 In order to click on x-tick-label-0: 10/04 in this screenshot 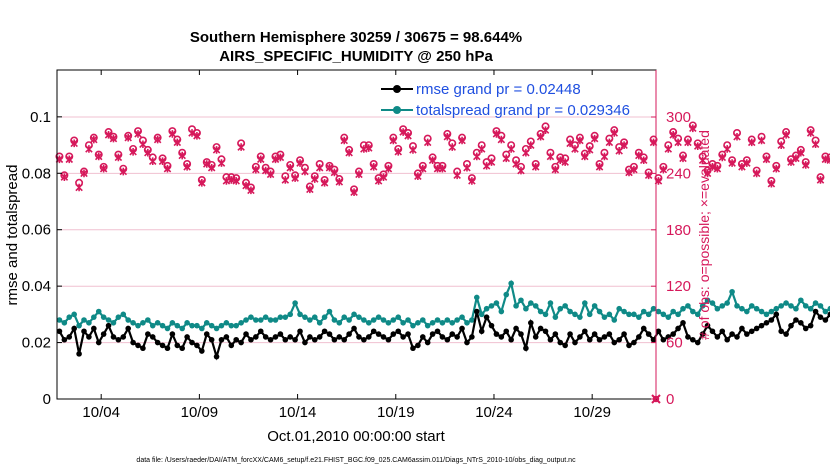, I will do `click(101, 412)`.